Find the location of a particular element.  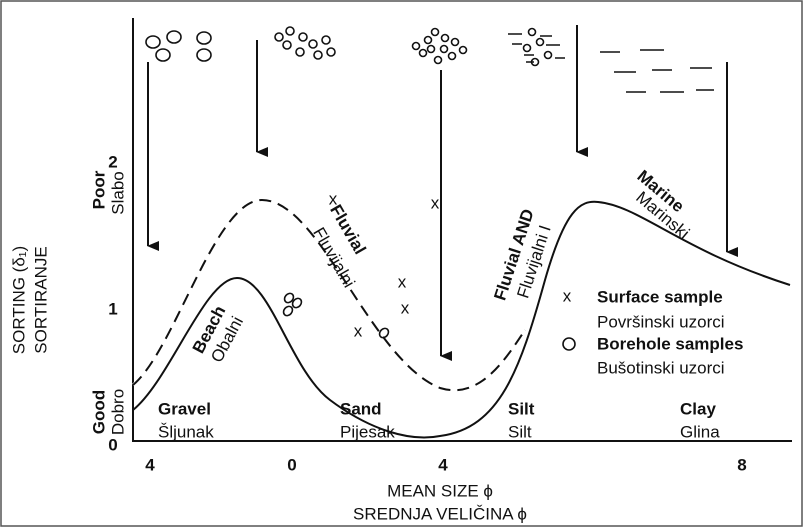

x-title: MEAN SIZE ϕ is located at coordinates (440, 490).